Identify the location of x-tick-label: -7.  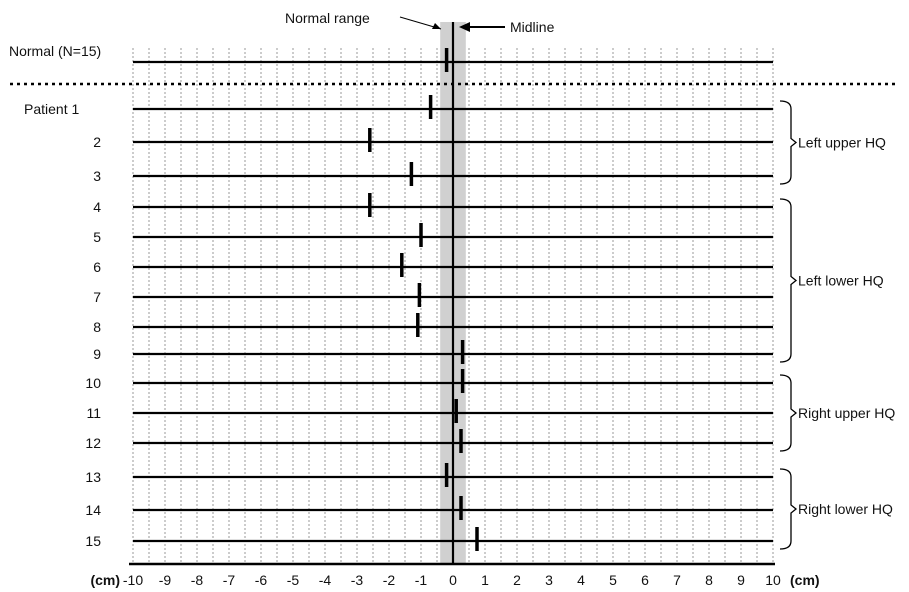
(229, 580).